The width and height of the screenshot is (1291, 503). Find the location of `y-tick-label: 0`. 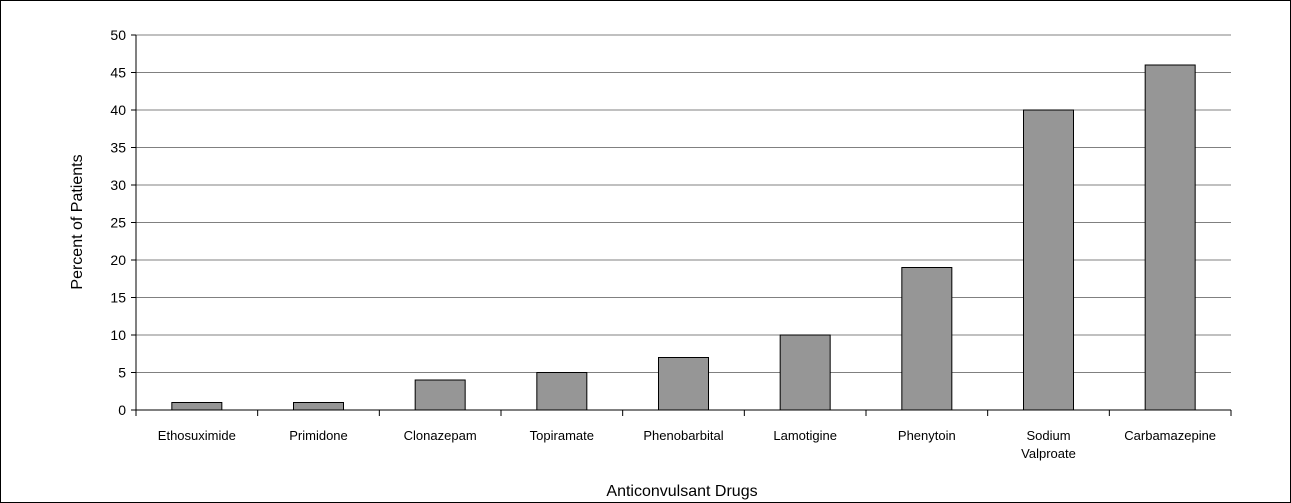

y-tick-label: 0 is located at coordinates (122, 410).